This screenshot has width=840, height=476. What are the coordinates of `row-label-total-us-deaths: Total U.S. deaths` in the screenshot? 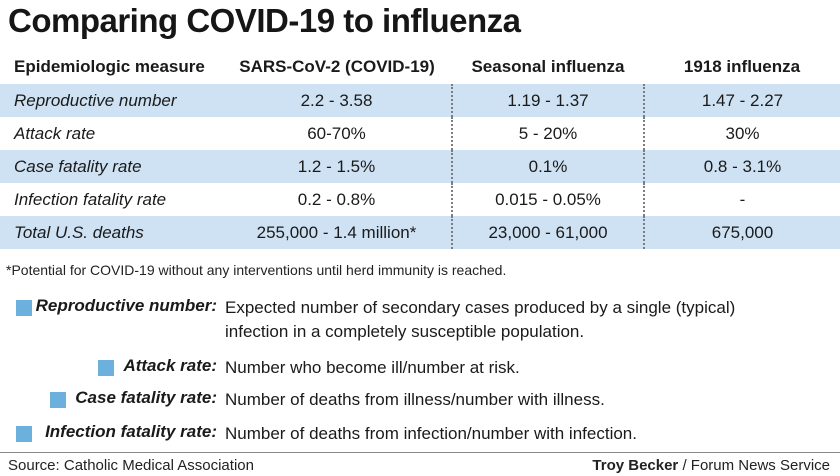 It's located at (111, 232).